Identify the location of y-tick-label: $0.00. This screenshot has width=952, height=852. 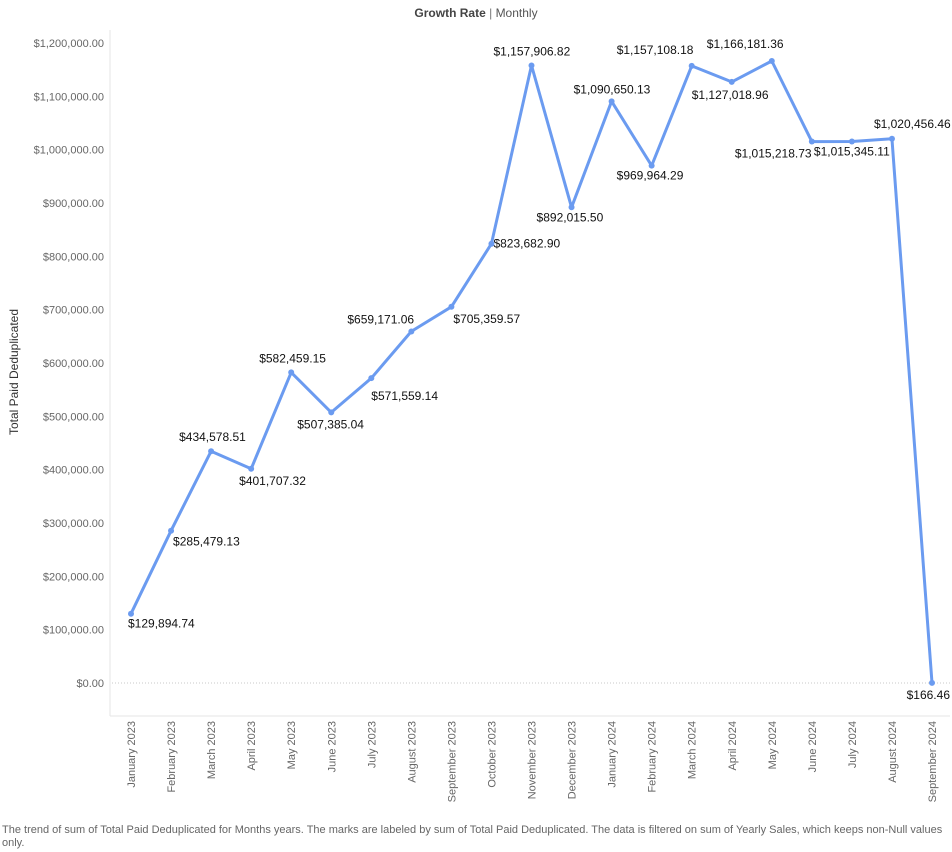
(90, 684).